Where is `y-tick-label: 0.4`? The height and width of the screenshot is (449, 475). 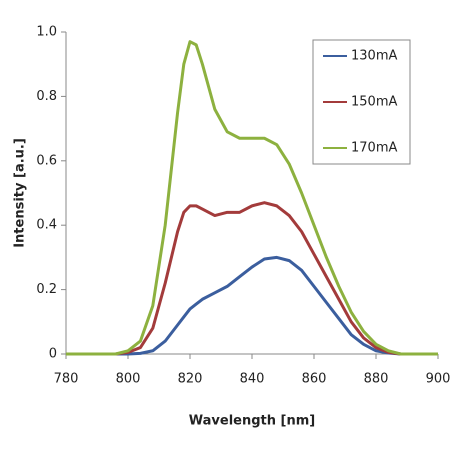 y-tick-label: 0.4 is located at coordinates (46, 225).